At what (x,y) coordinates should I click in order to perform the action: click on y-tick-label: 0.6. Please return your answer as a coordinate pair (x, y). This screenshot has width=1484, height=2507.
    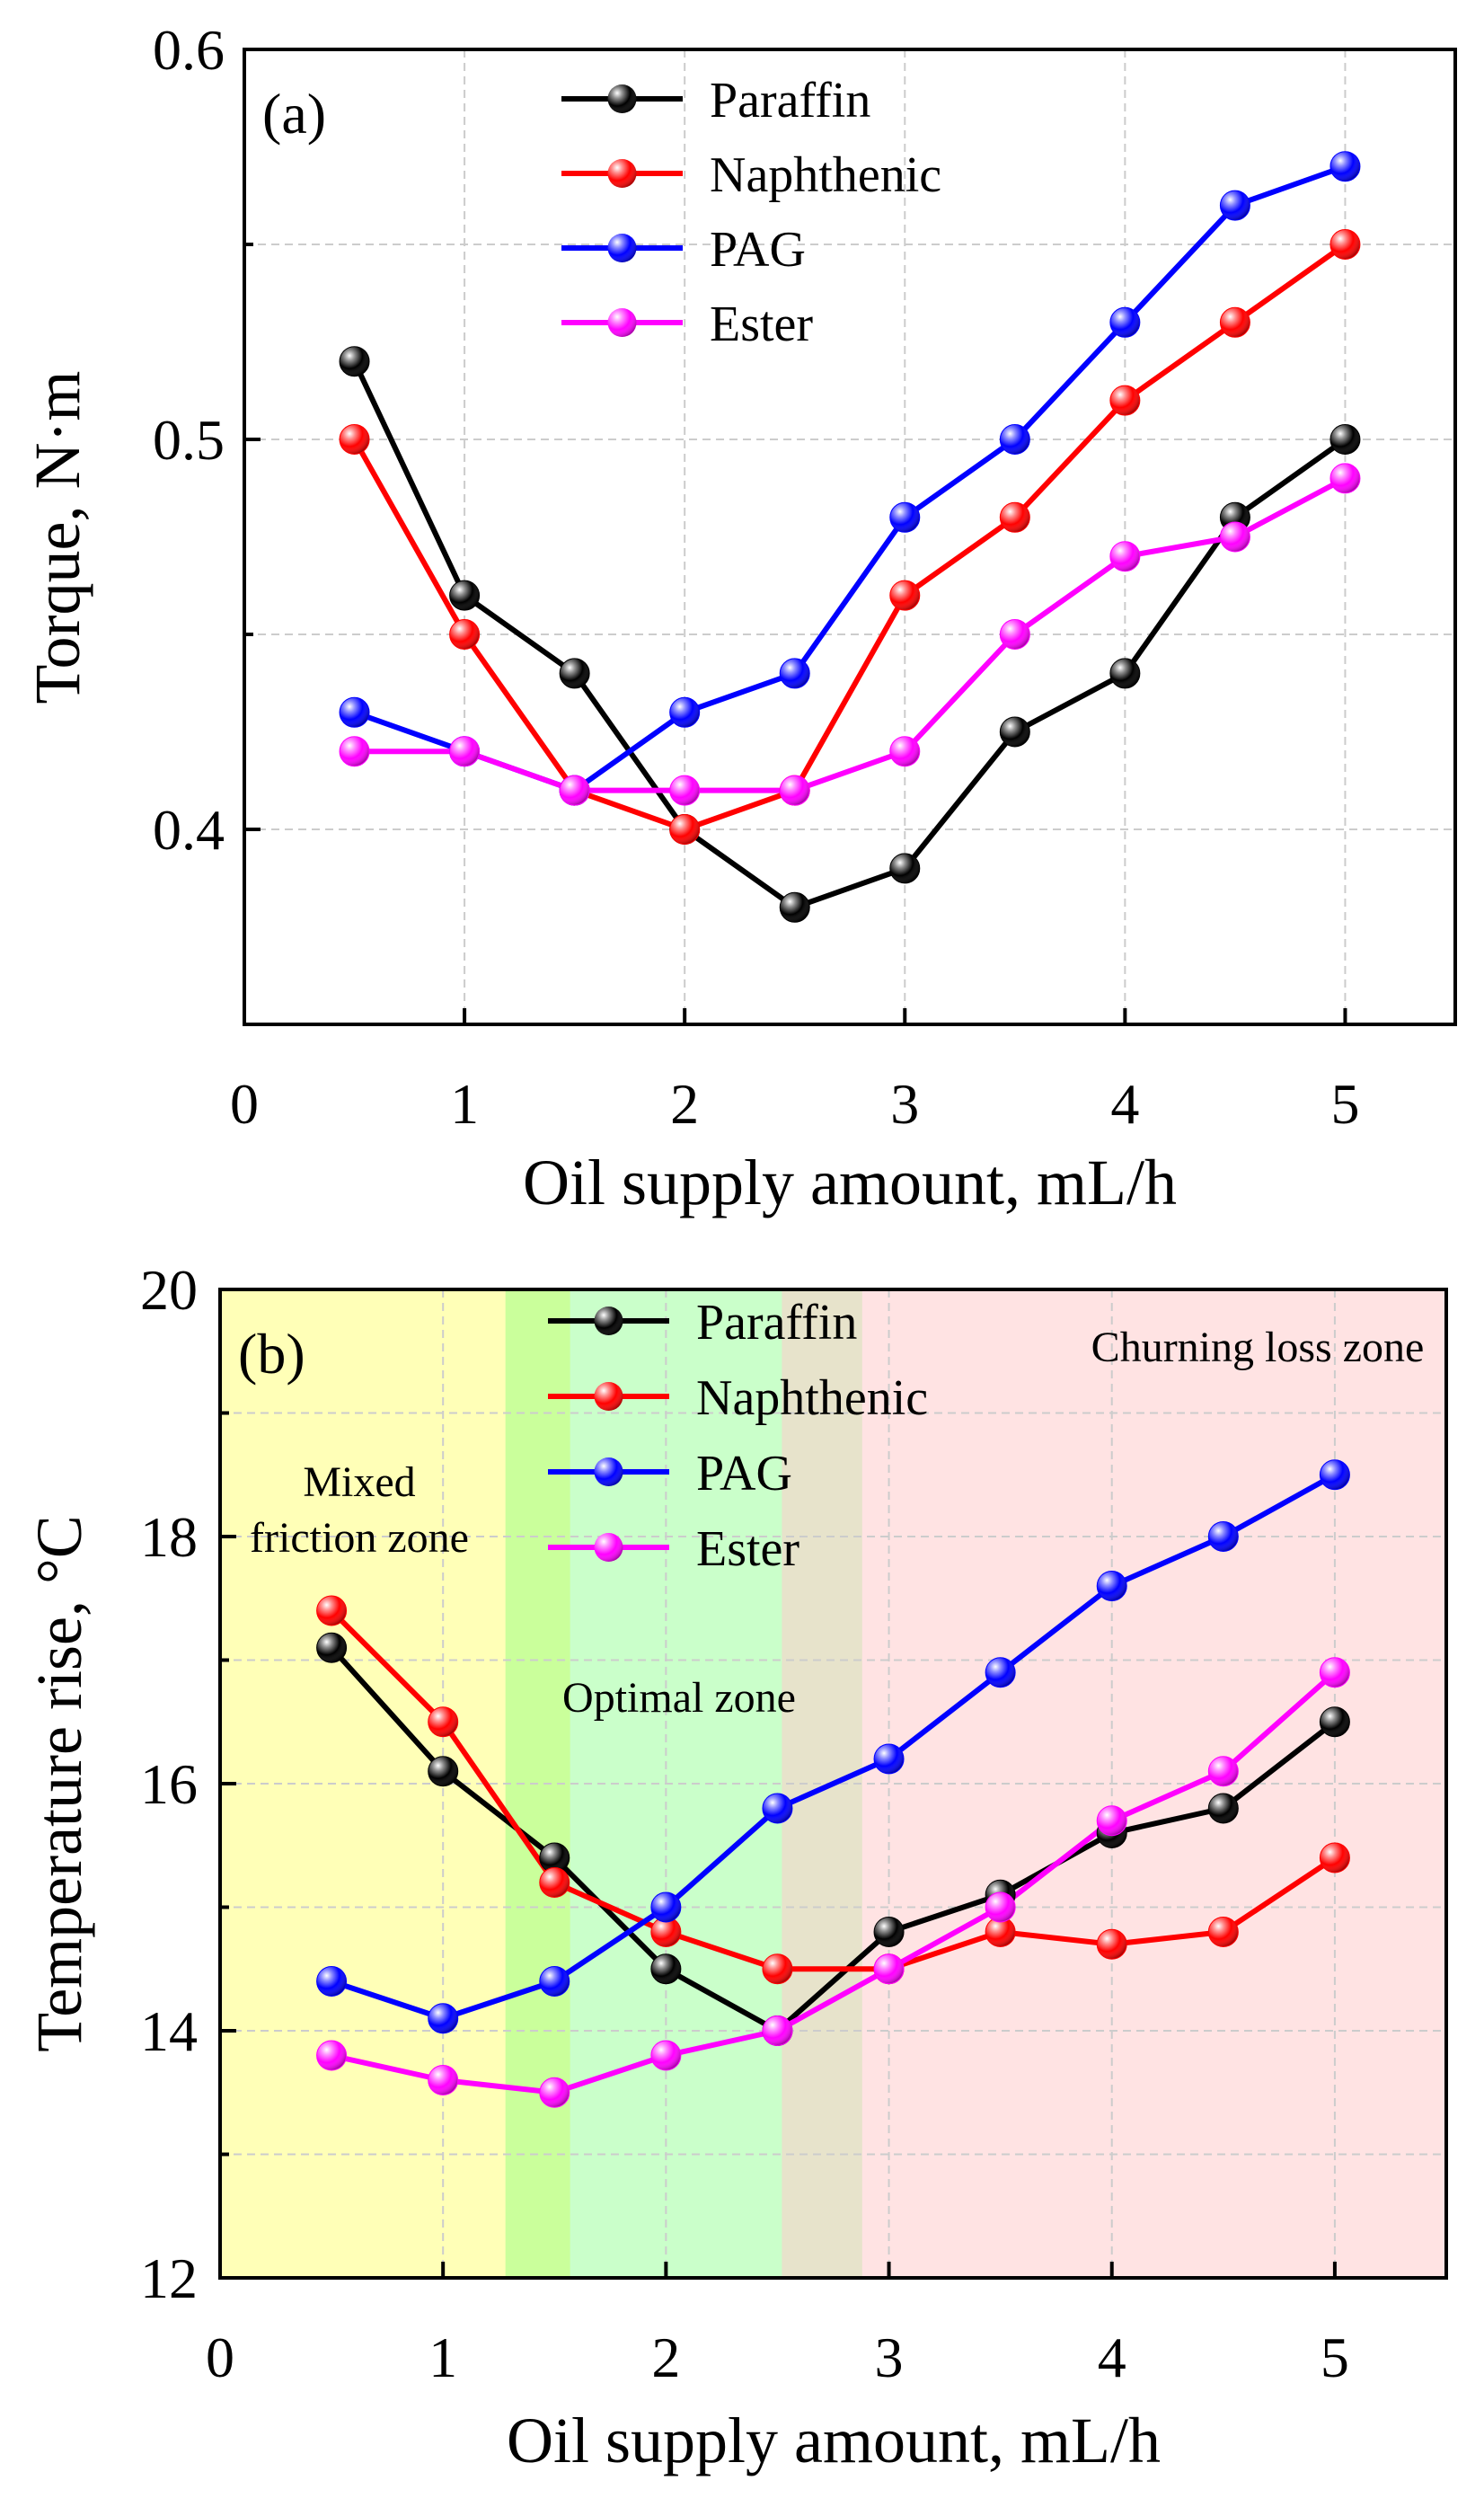
    Looking at the image, I should click on (189, 50).